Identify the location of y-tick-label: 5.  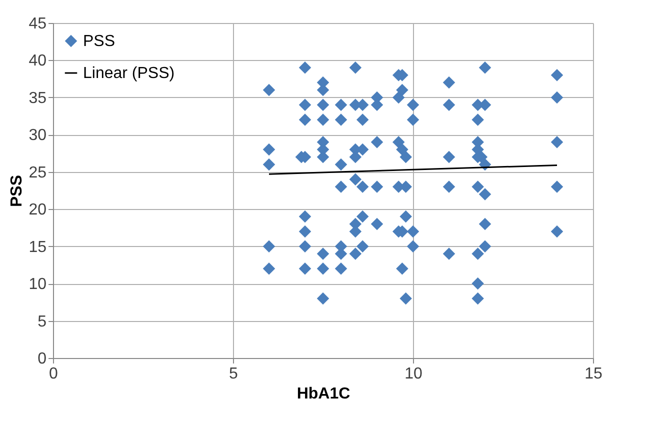
(42, 321).